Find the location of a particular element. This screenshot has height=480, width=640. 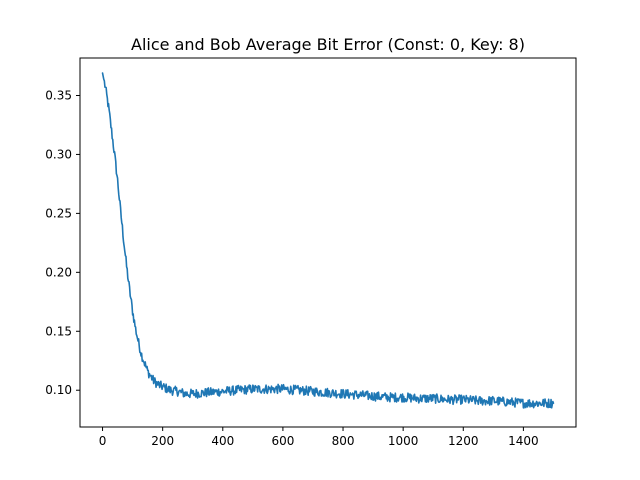

x-tick-label: 400 is located at coordinates (222, 441).